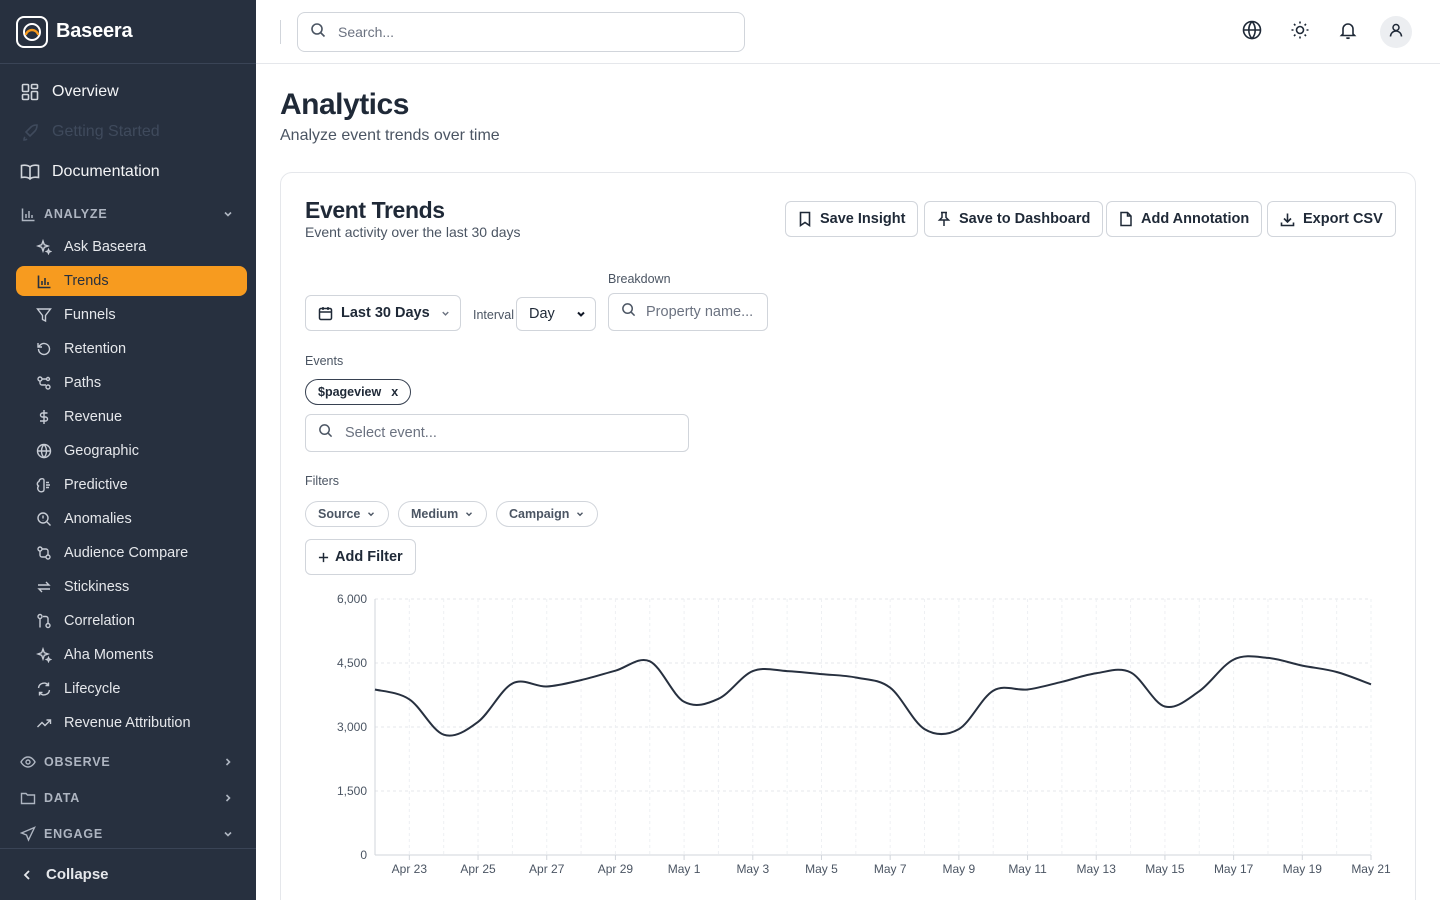  Describe the element at coordinates (390, 135) in the screenshot. I see `page-subtitle: Analyze event trends over time` at that location.